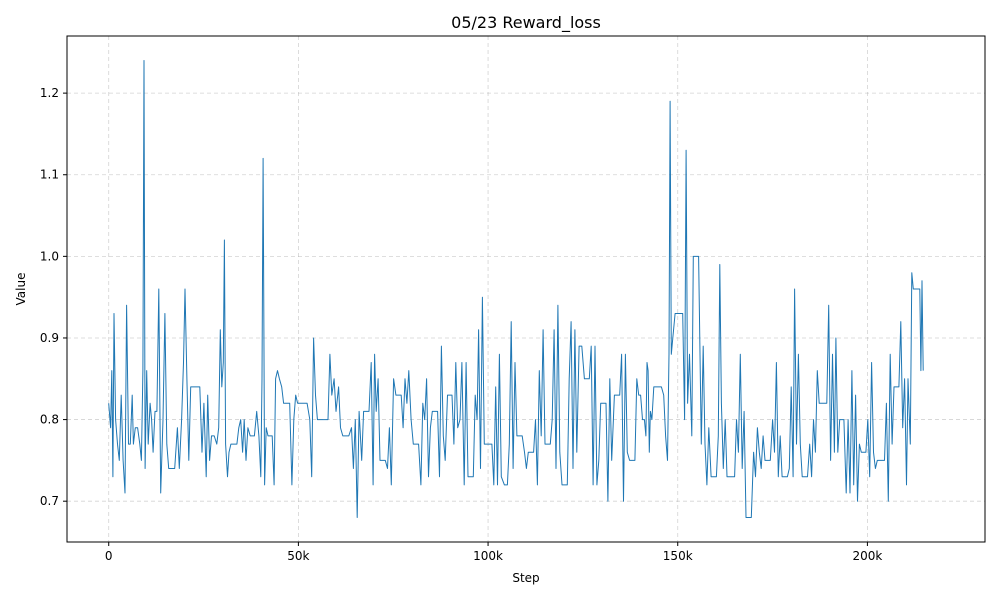 This screenshot has height=600, width=1000. Describe the element at coordinates (49, 256) in the screenshot. I see `y-tick-label: 1.0` at that location.